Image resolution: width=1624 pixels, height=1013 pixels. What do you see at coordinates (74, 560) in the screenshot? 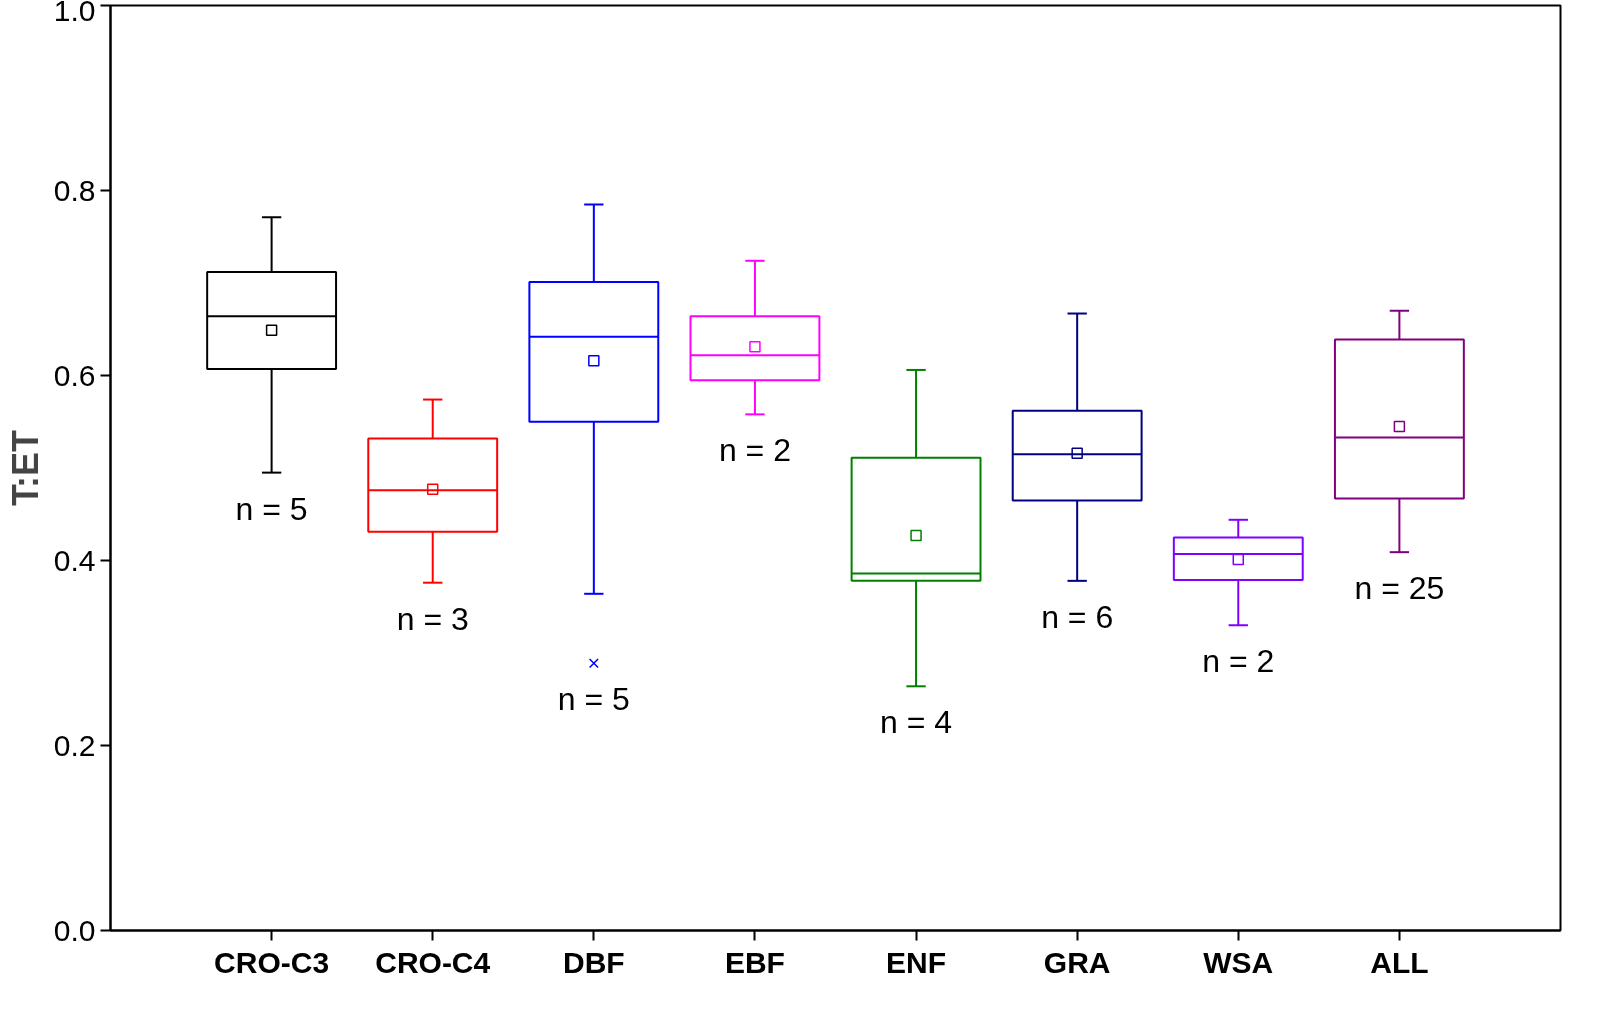
I see `y-tick-label: 0.4` at bounding box center [74, 560].